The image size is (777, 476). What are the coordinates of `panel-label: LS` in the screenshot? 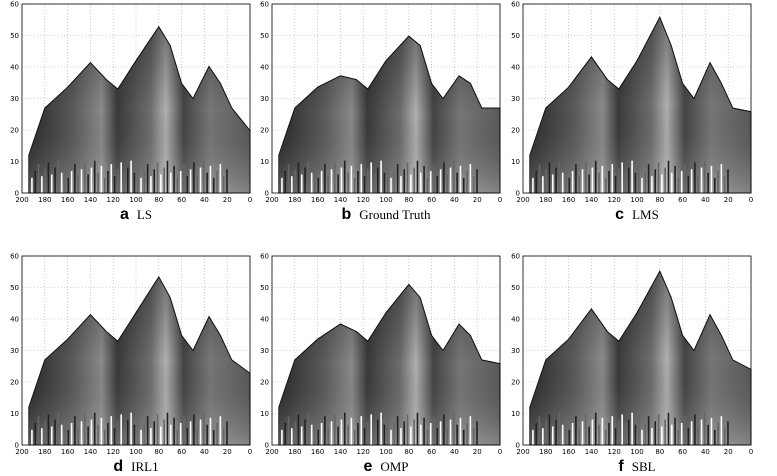 It's located at (144, 214).